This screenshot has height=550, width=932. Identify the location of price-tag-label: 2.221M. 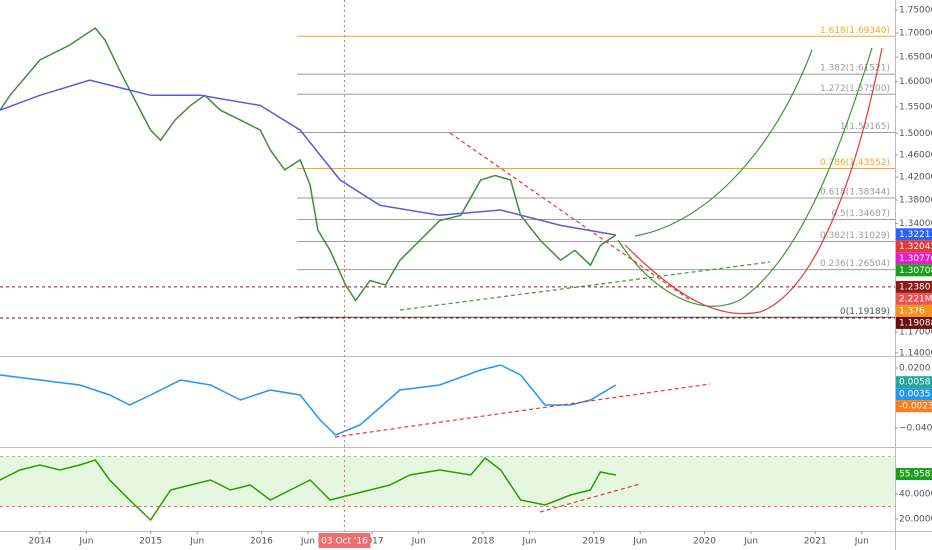
(915, 299).